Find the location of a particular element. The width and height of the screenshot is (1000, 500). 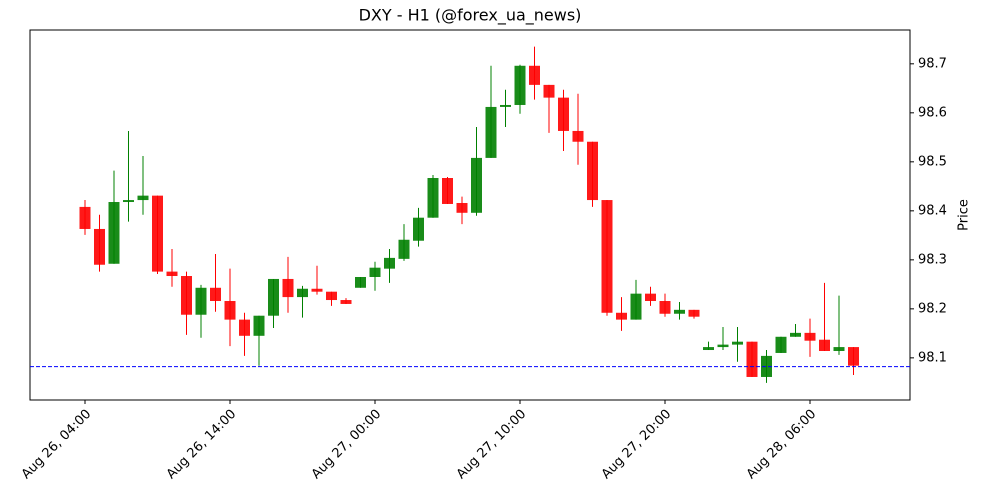

x-tick-label: Aug 27, 10:00 is located at coordinates (492, 445).